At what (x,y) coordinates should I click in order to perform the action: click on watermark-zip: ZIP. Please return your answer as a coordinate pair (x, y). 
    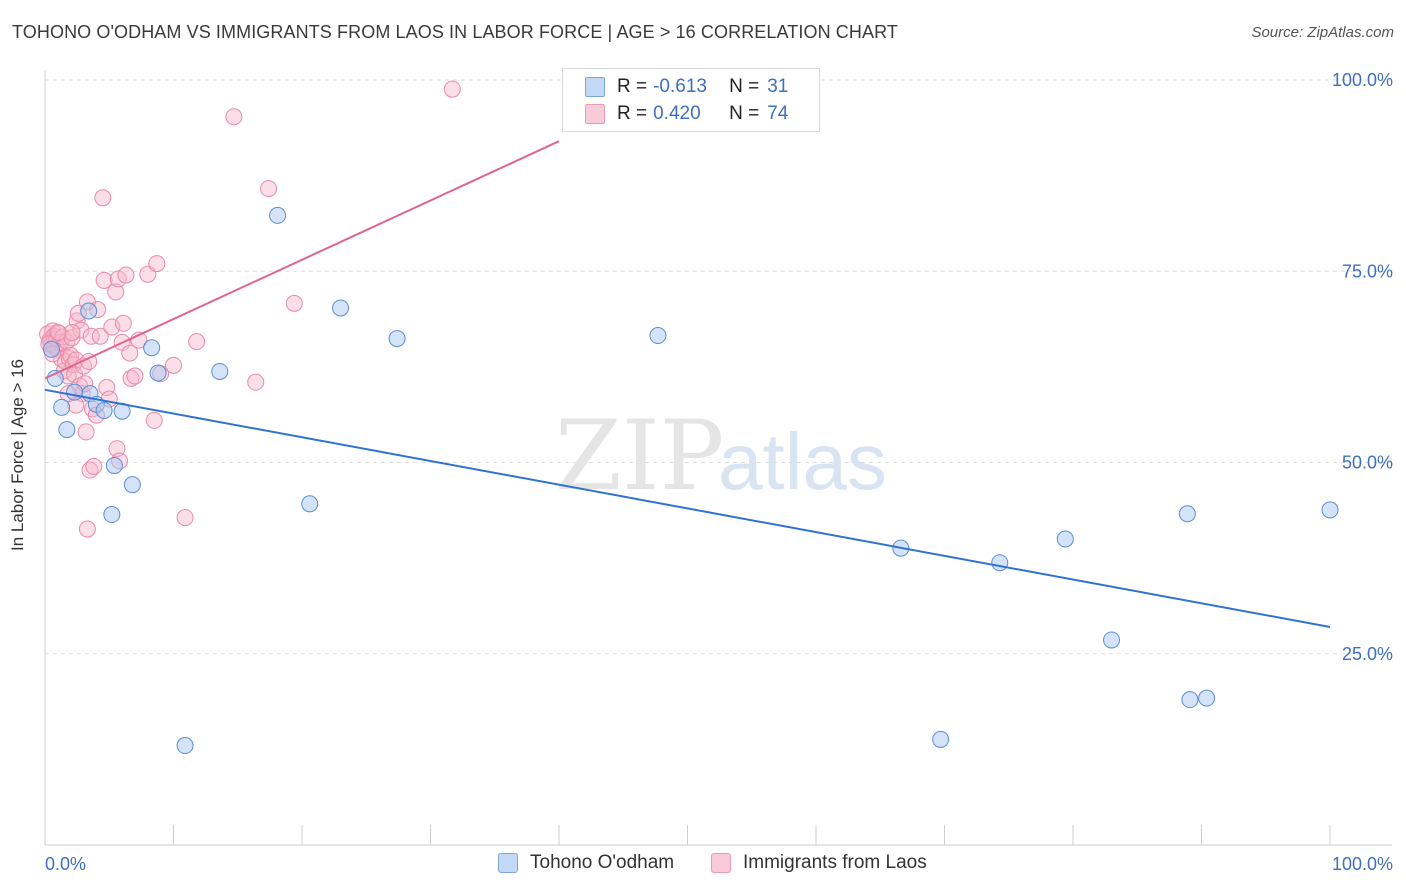
    Looking at the image, I should click on (639, 456).